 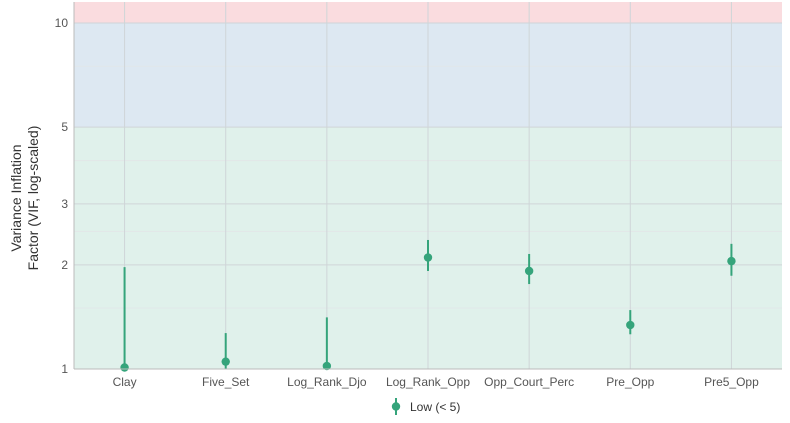 I want to click on legend-key-dot, so click(x=396, y=406).